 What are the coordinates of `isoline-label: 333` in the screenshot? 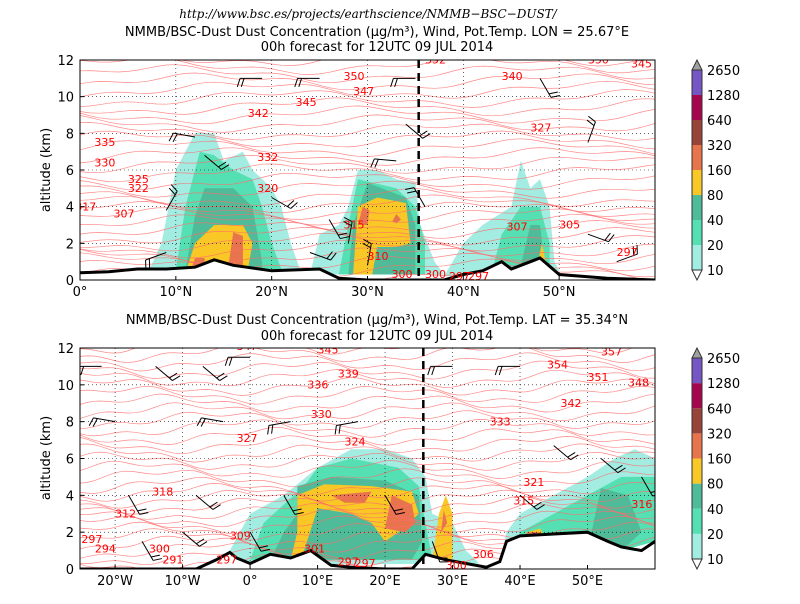 It's located at (500, 421).